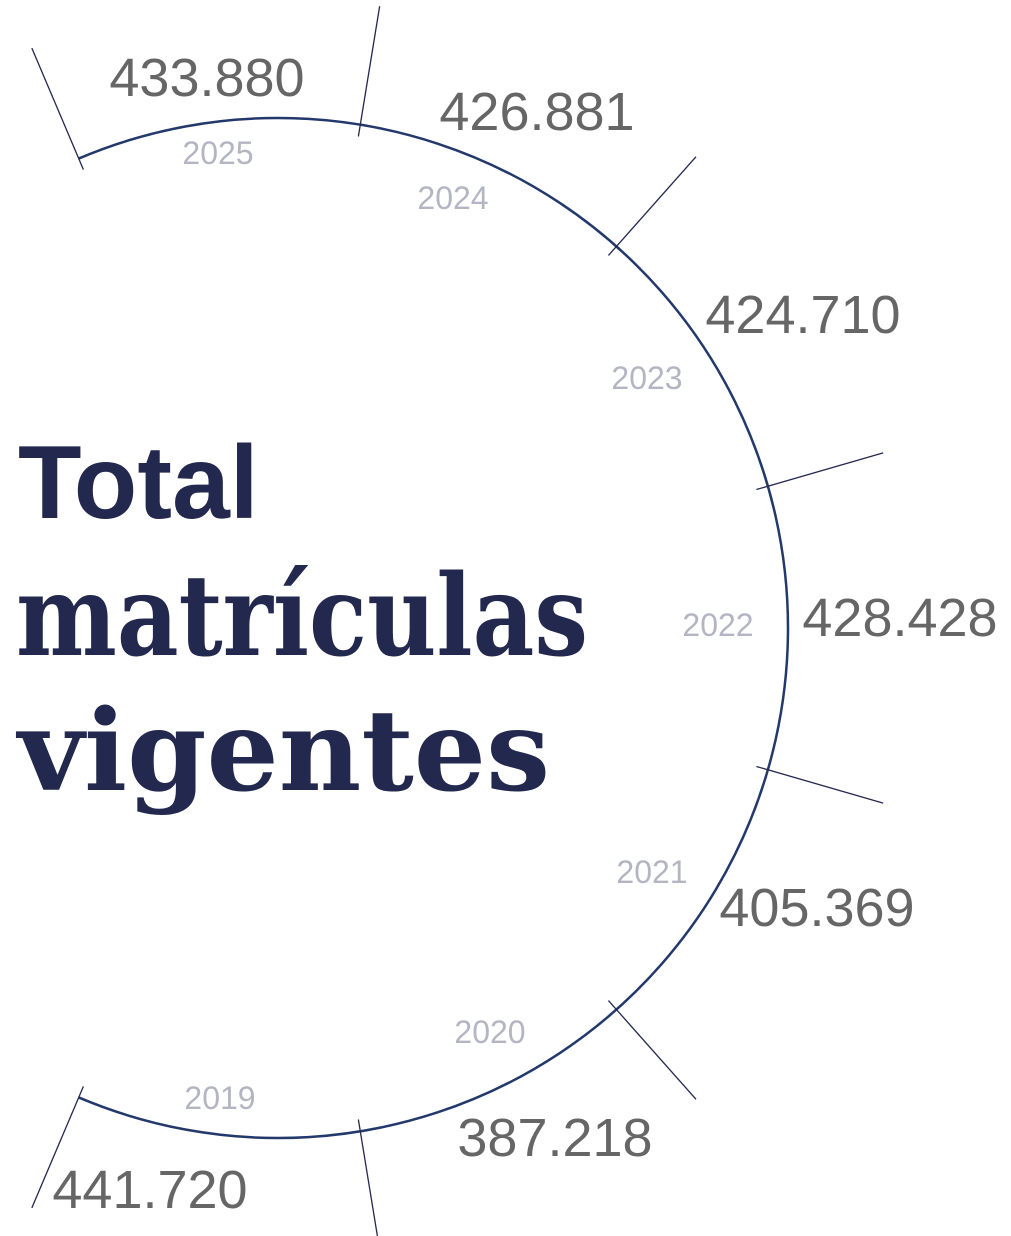 The height and width of the screenshot is (1236, 1011). What do you see at coordinates (302, 616) in the screenshot?
I see `title-line: matrículas` at bounding box center [302, 616].